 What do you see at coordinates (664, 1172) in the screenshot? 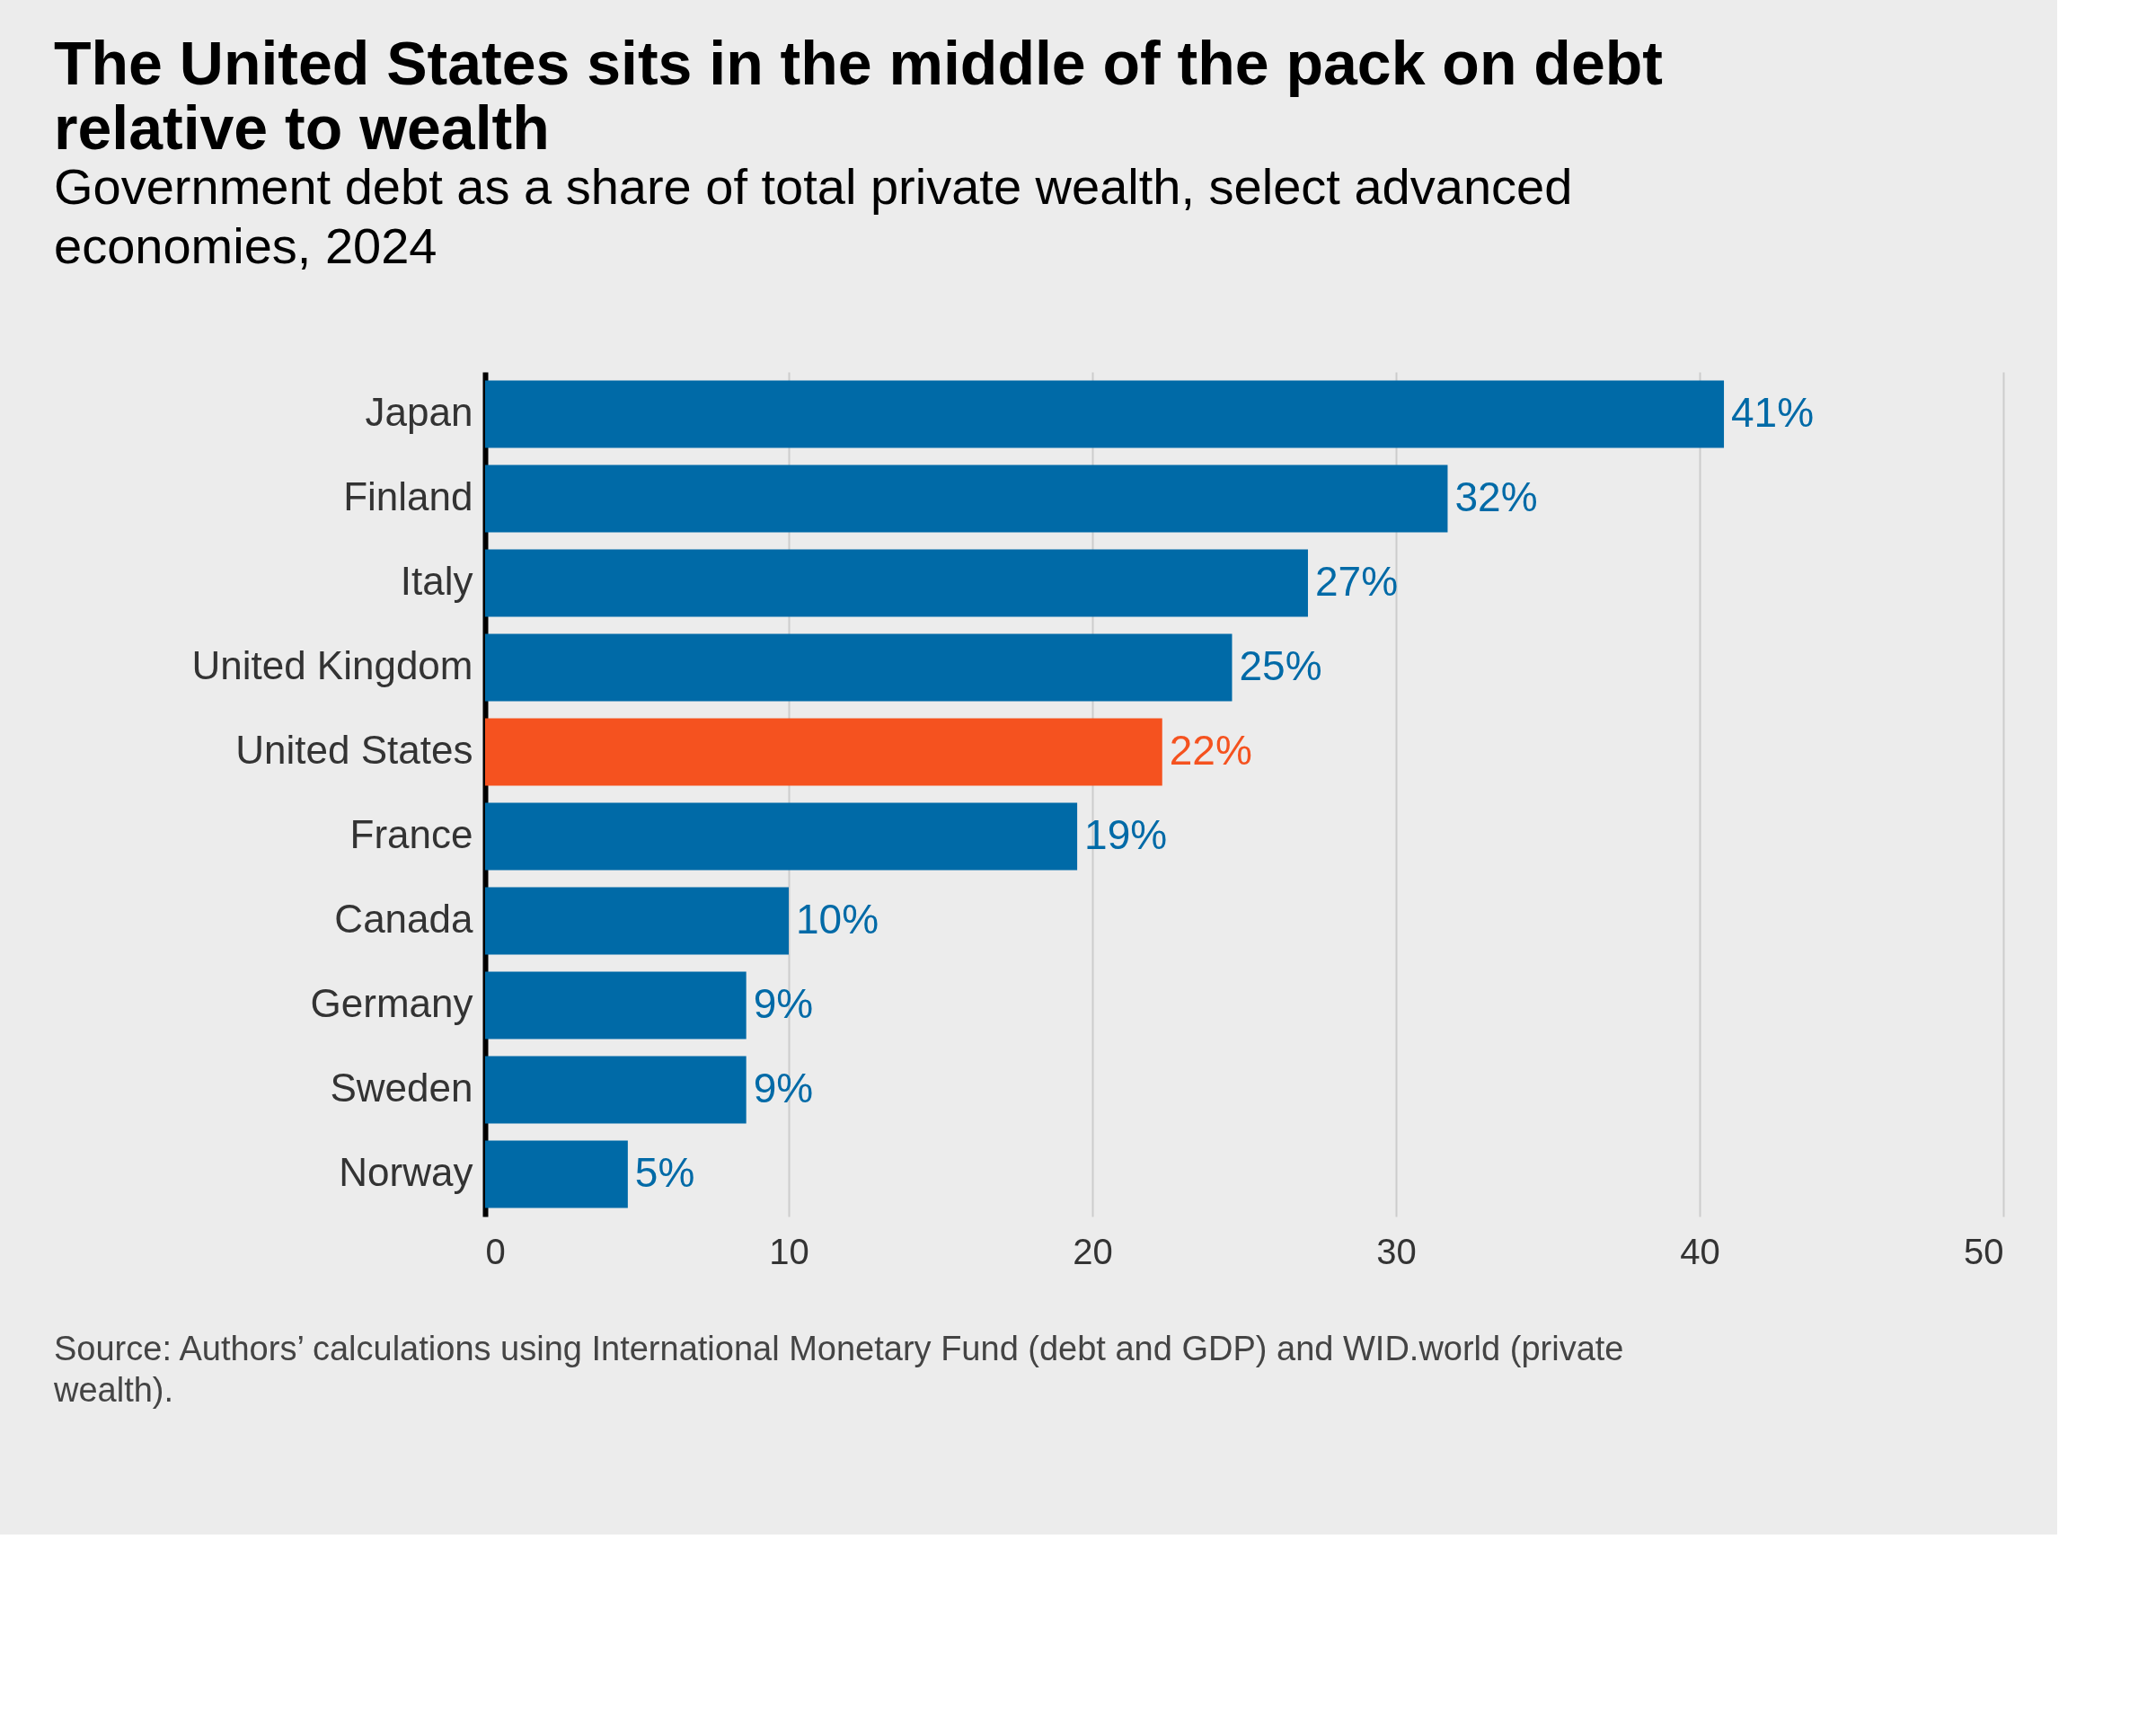
I see `data-label: 5%` at bounding box center [664, 1172].